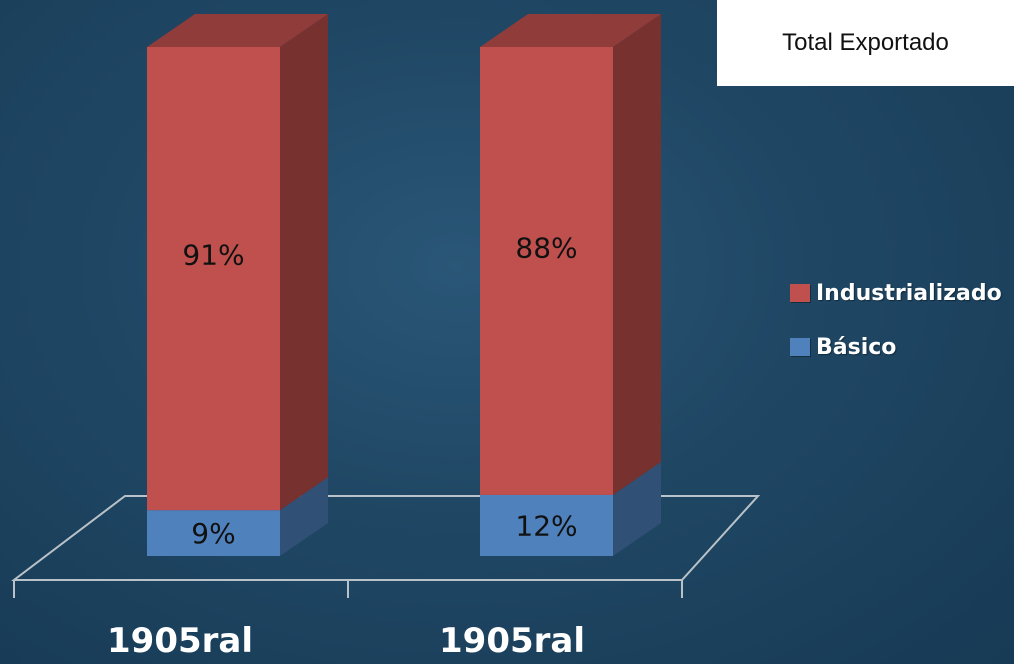 Image resolution: width=1014 pixels, height=664 pixels. I want to click on legend-item-industrializado: Industrializado, so click(896, 293).